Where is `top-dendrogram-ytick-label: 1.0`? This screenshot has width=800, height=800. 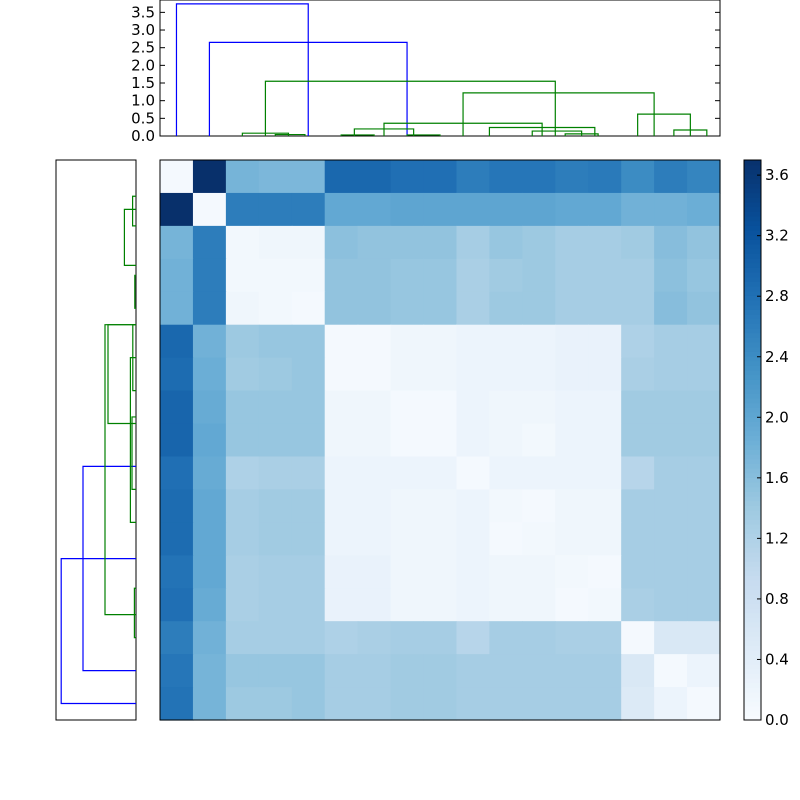
top-dendrogram-ytick-label: 1.0 is located at coordinates (143, 101).